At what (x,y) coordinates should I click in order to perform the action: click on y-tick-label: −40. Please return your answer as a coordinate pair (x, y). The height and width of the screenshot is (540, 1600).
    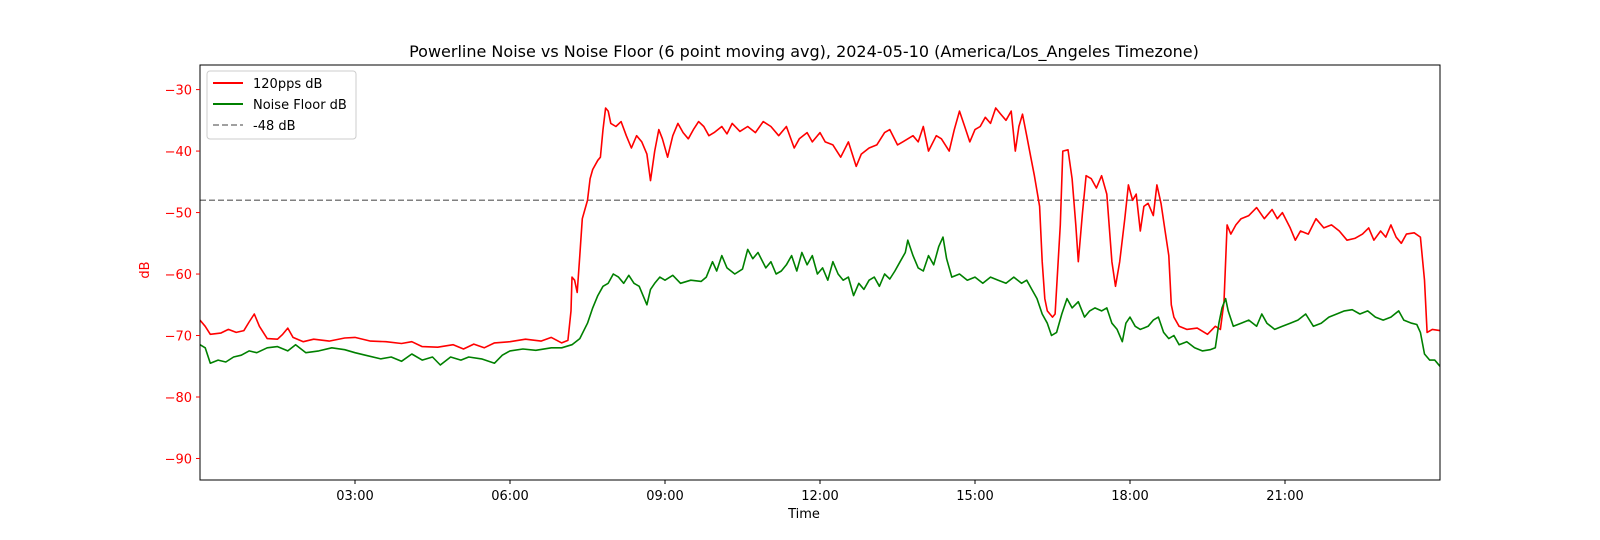
    Looking at the image, I should click on (178, 152).